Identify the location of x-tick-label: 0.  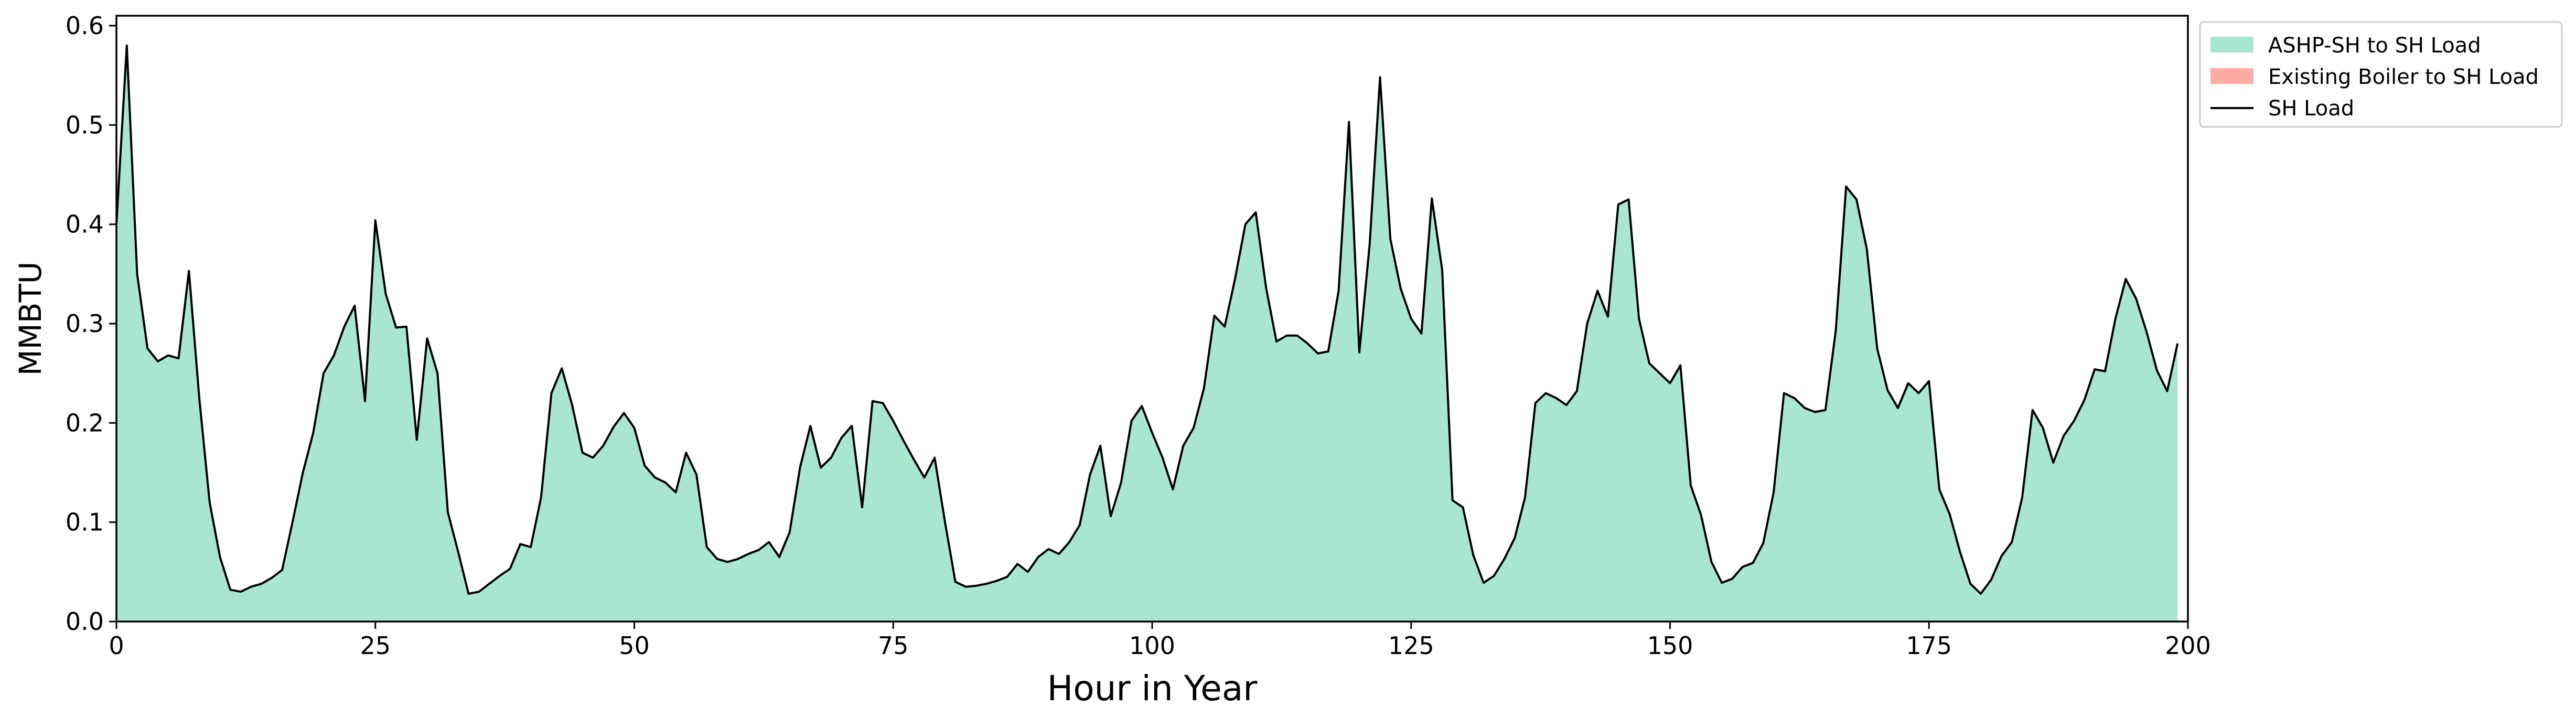
(116, 645).